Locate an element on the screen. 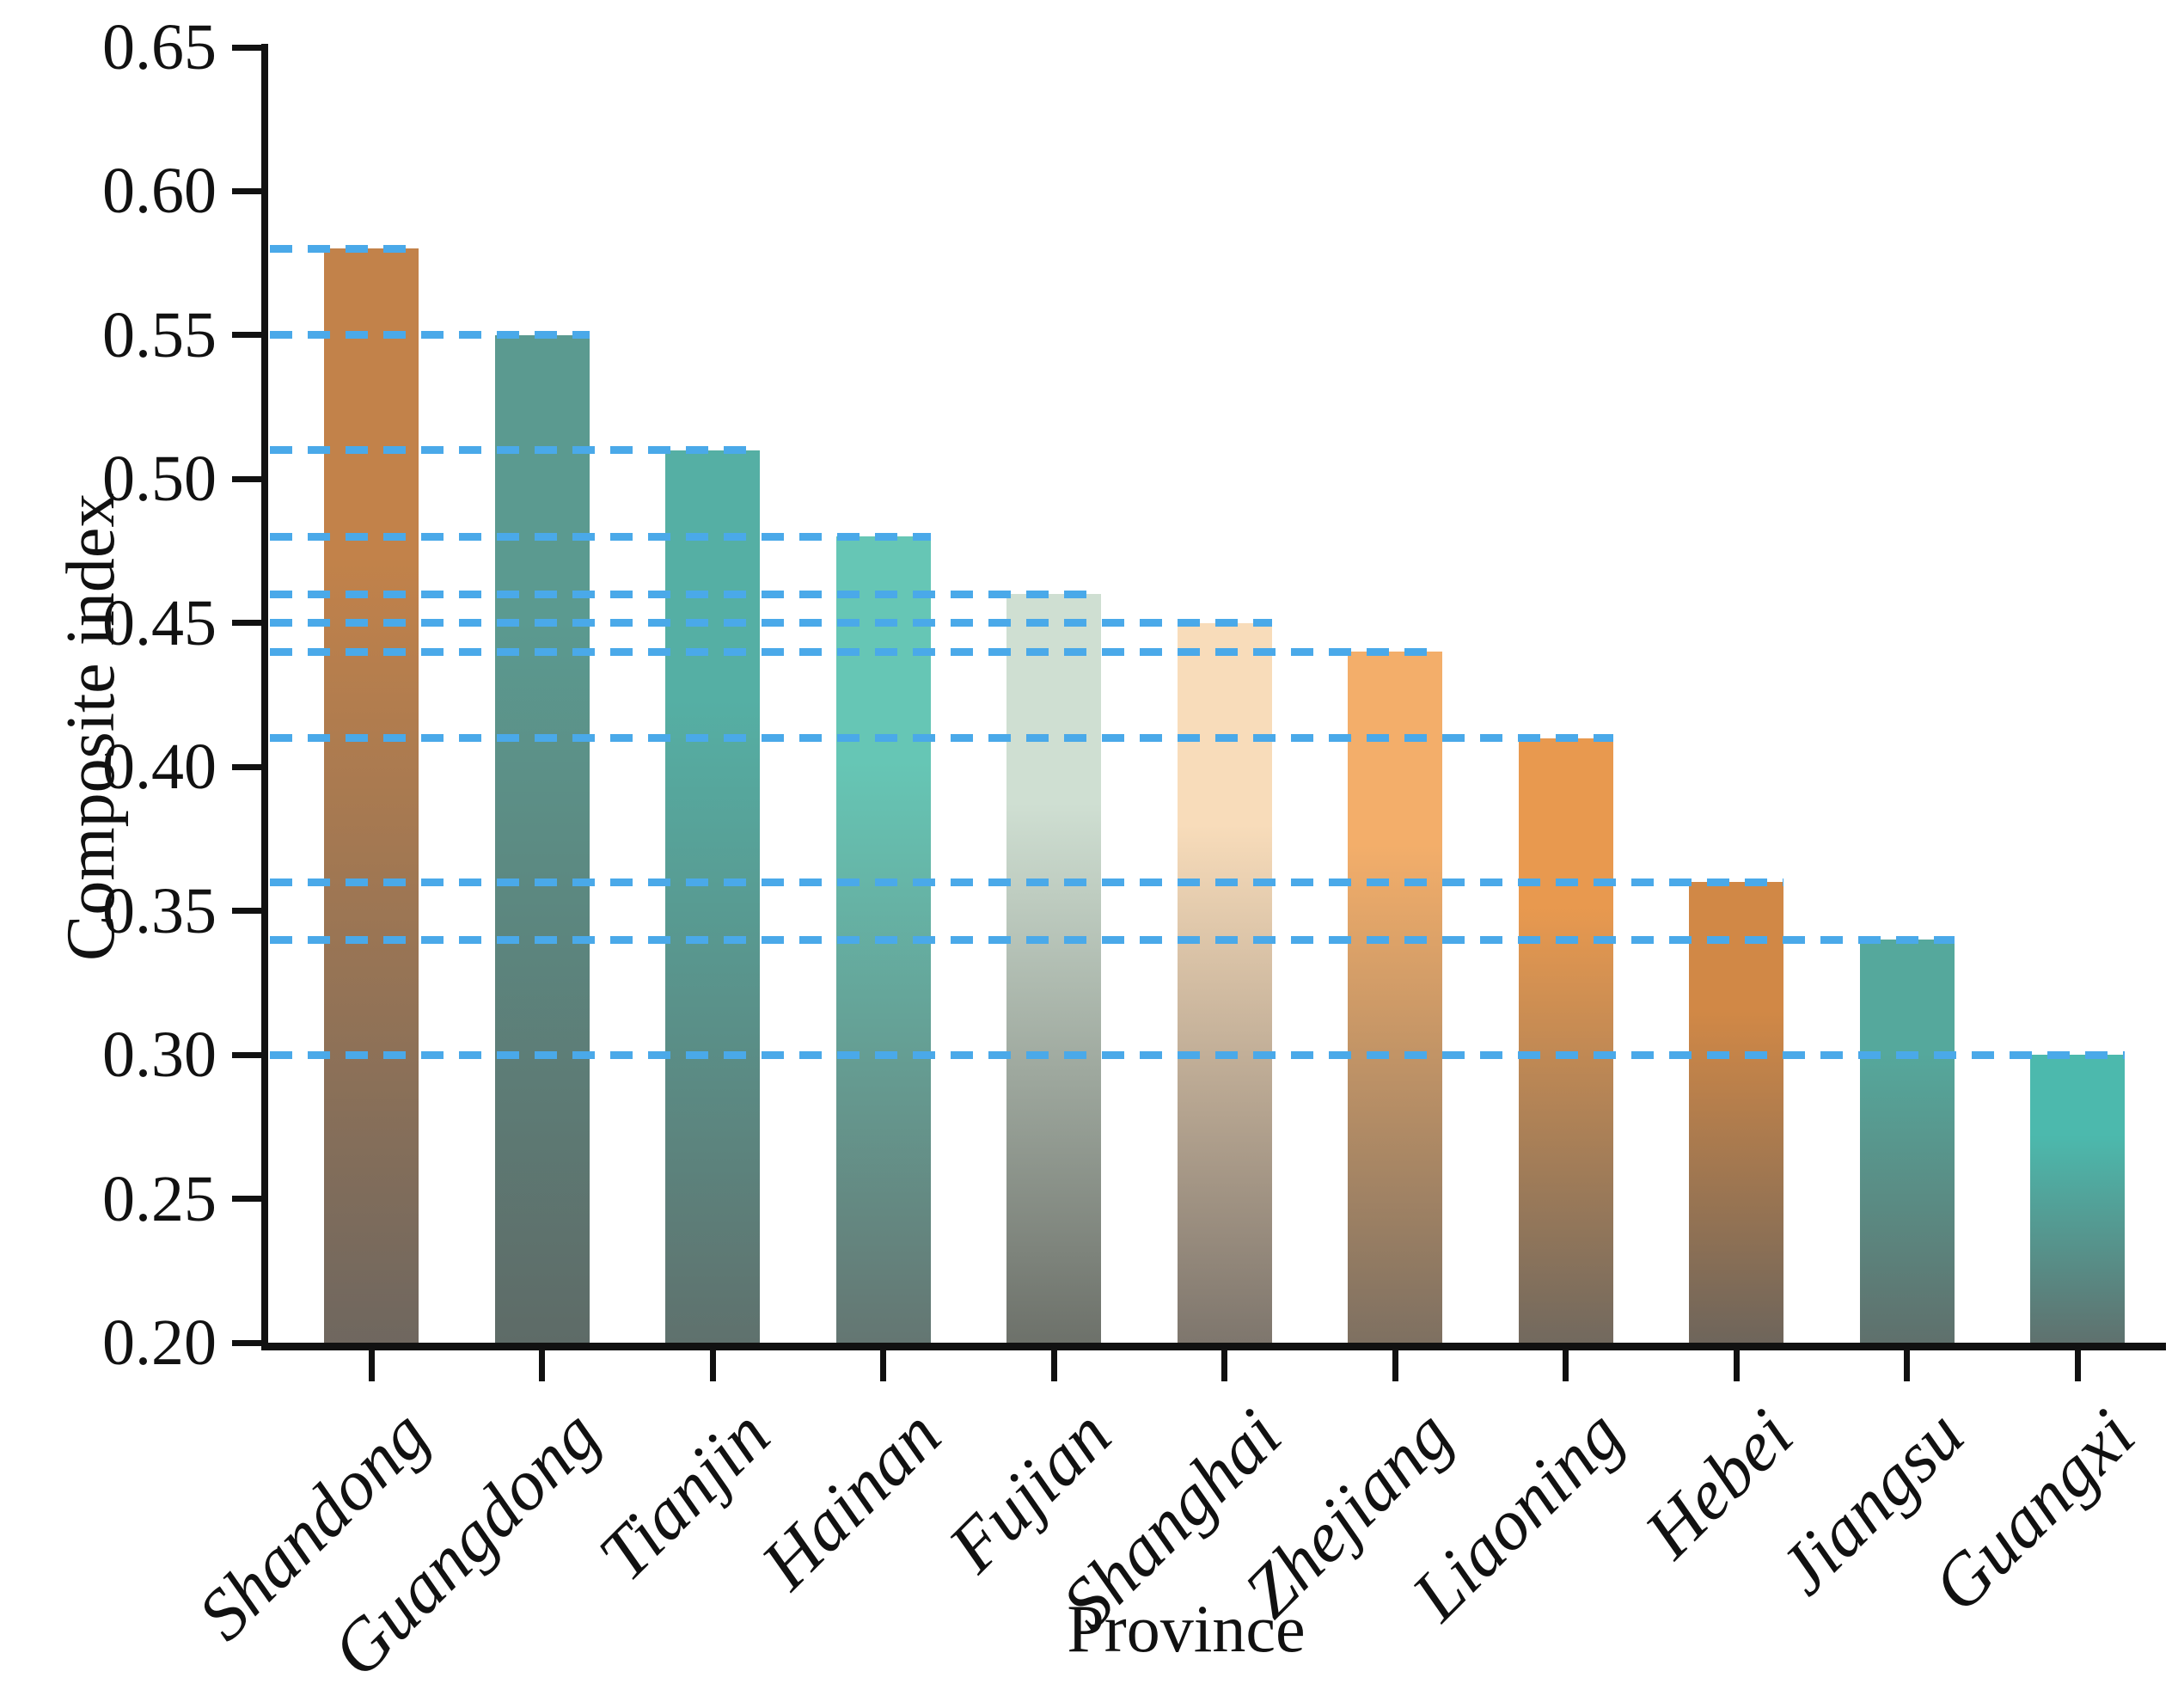 This screenshot has width=2178, height=1708. guide-line-hainan is located at coordinates (600, 536).